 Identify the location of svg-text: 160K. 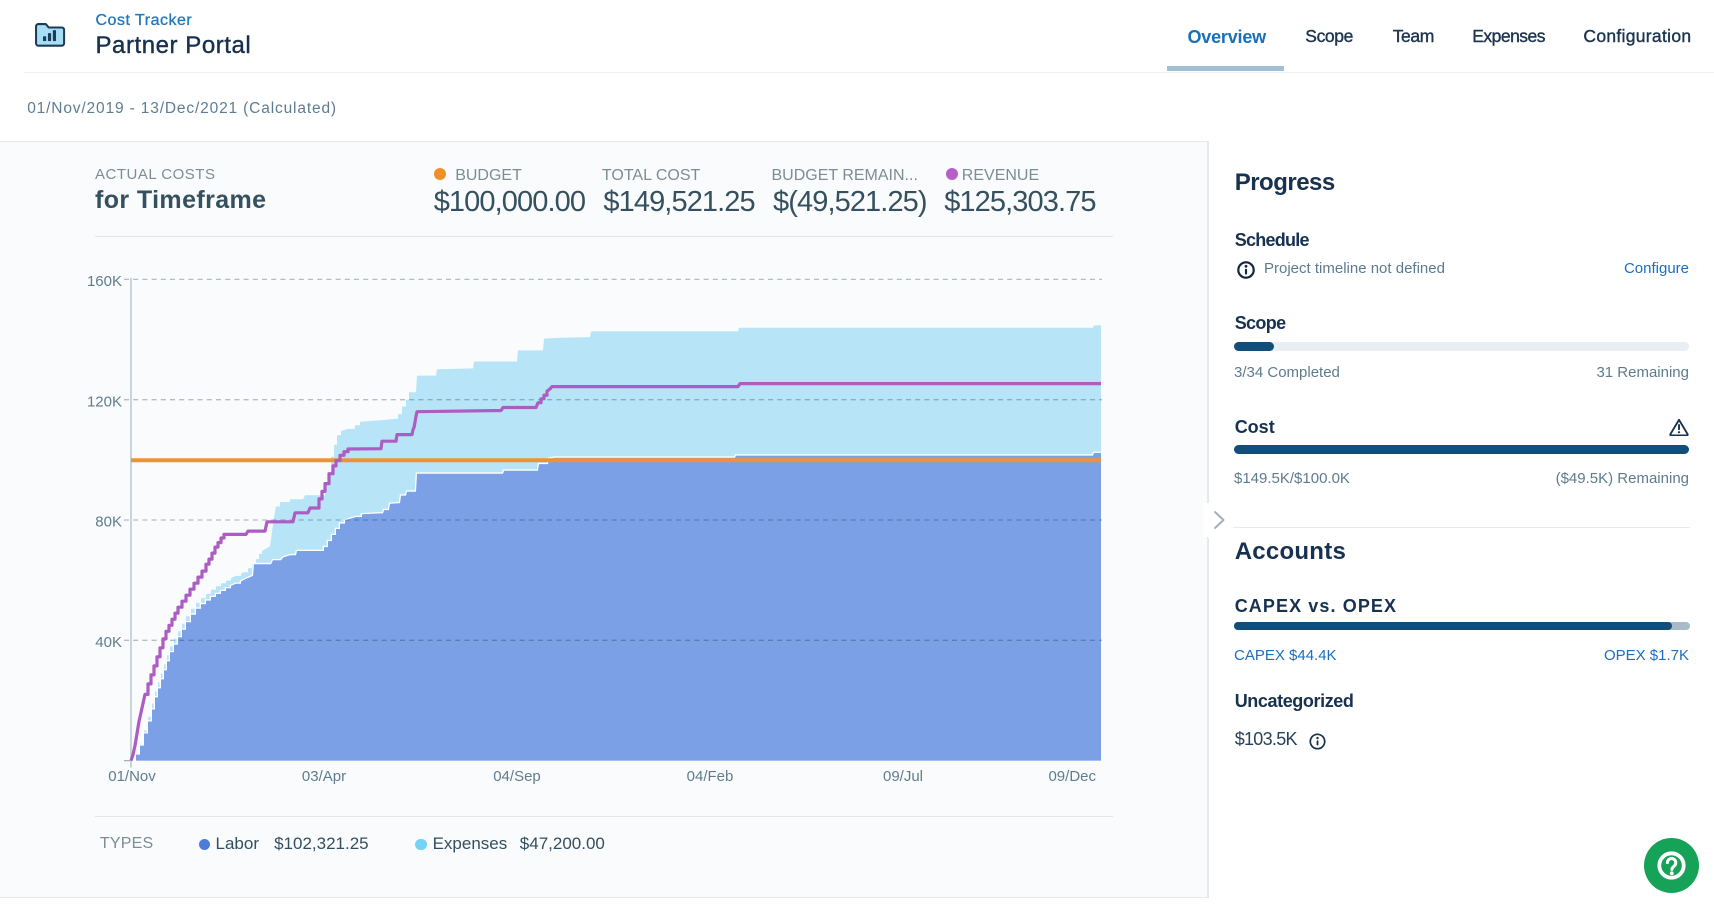
(104, 281).